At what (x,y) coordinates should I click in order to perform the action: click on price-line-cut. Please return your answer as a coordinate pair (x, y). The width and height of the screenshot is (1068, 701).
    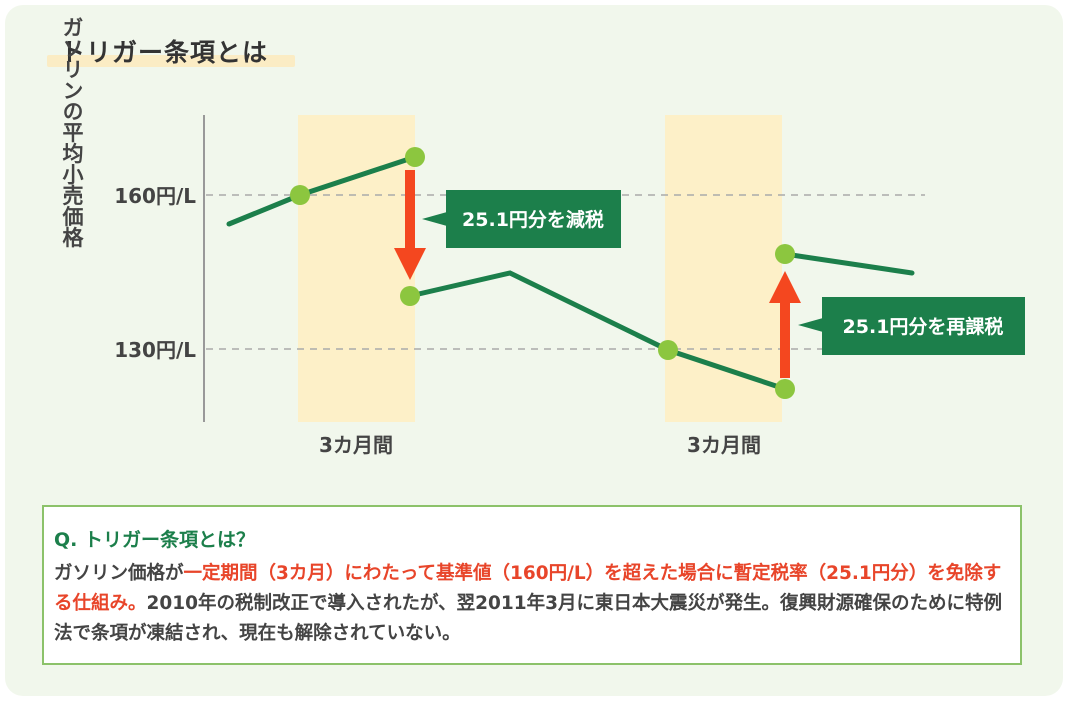
    Looking at the image, I should click on (597, 331).